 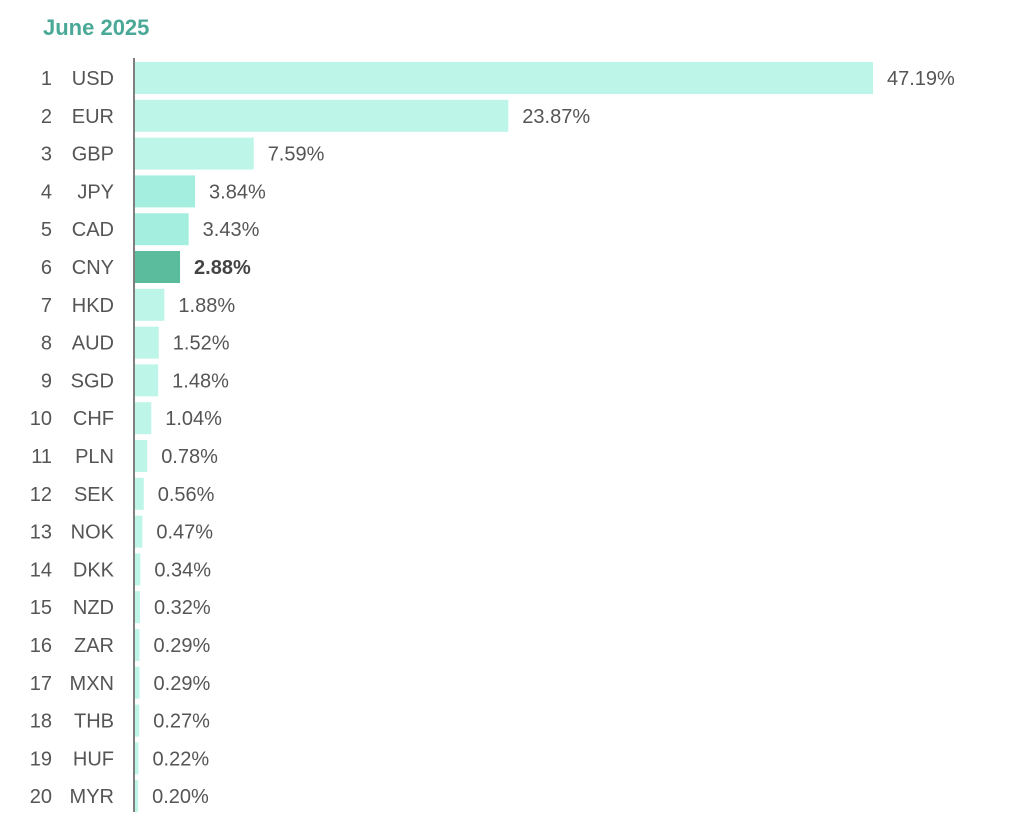 I want to click on bar-sgd, so click(x=147, y=380).